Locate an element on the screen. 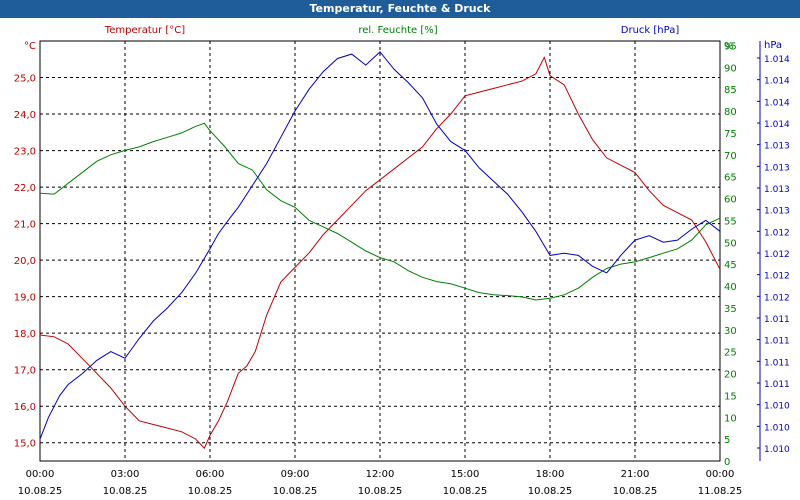 The width and height of the screenshot is (800, 500). y-axis-unit-pressure: hPa is located at coordinates (773, 45).